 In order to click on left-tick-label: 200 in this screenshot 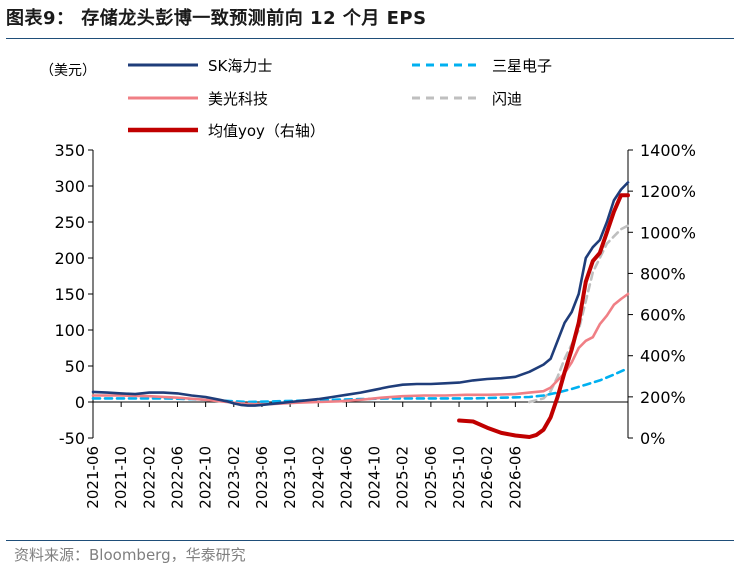, I will do `click(69, 258)`.